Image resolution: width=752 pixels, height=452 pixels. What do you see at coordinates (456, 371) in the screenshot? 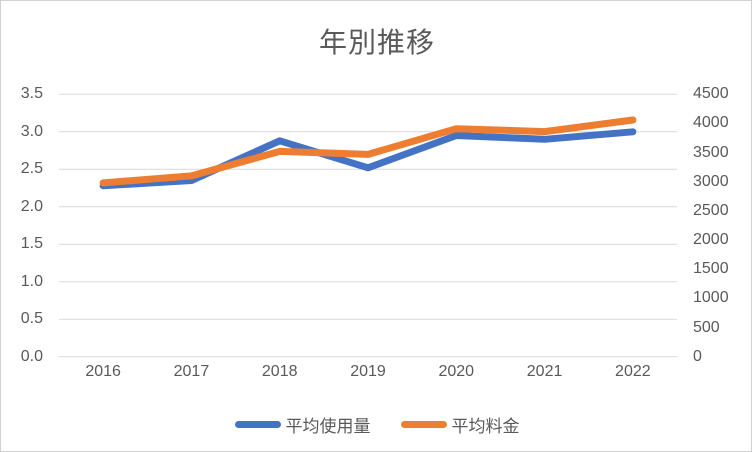
I see `x-axis-label: 2020` at bounding box center [456, 371].